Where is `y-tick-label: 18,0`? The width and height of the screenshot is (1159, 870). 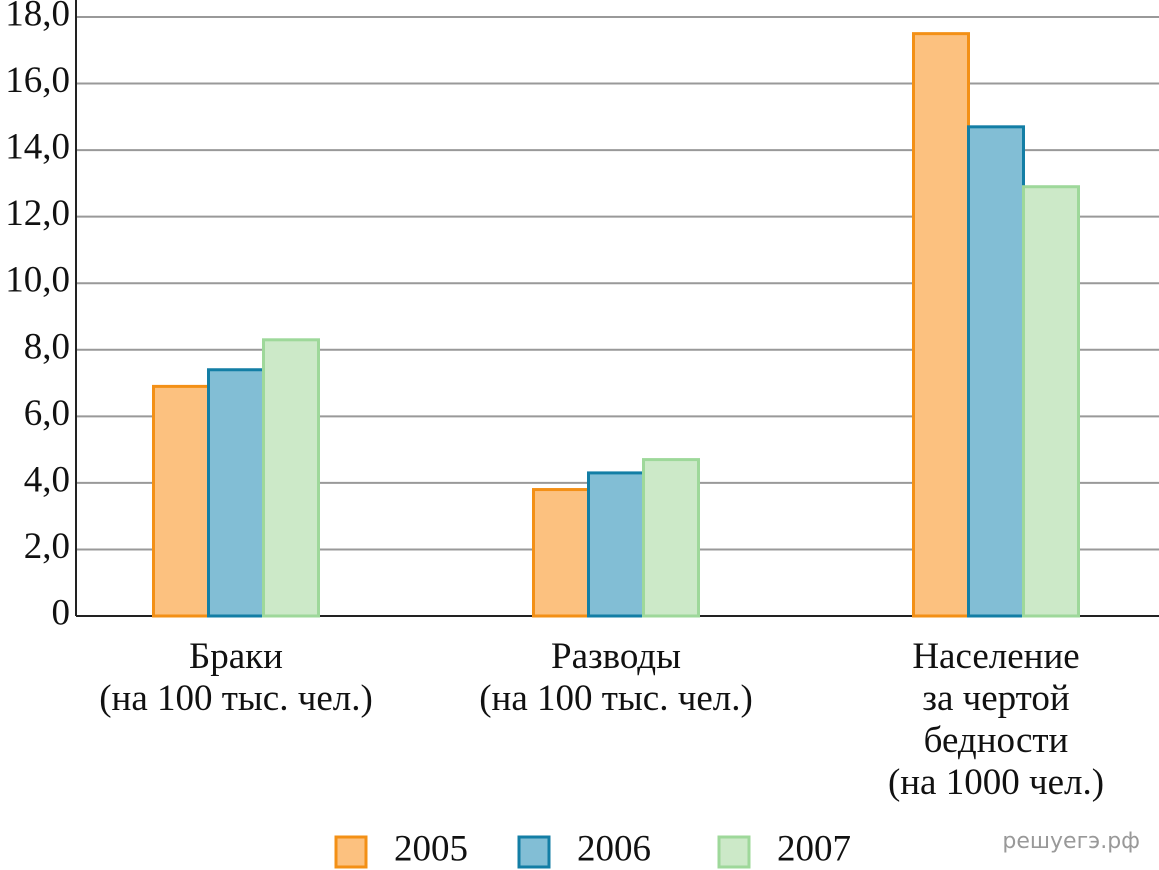 y-tick-label: 18,0 is located at coordinates (37, 17).